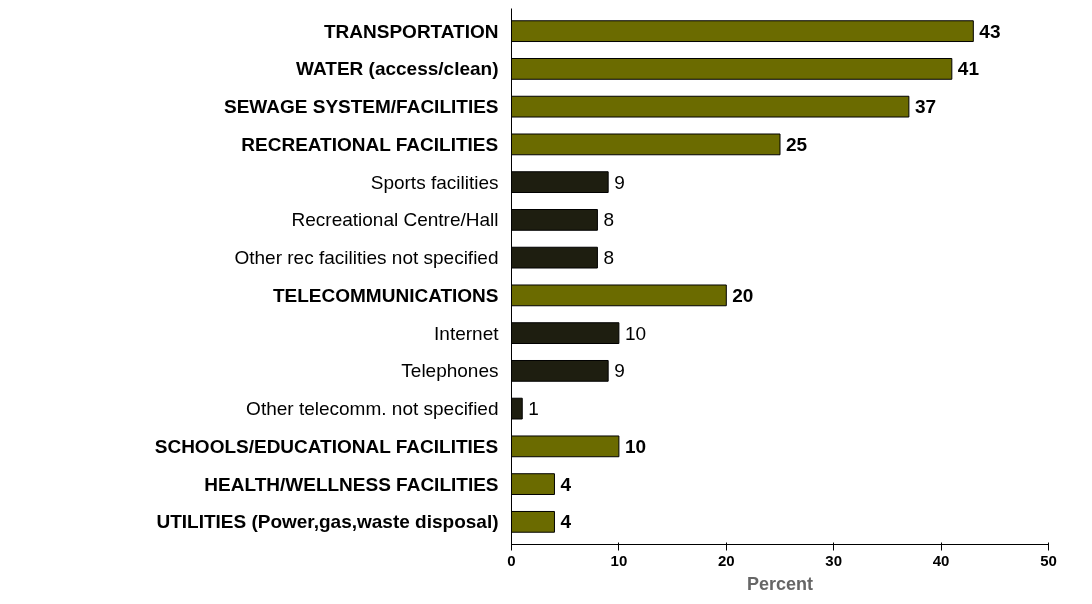 Image resolution: width=1092 pixels, height=604 pixels. What do you see at coordinates (743, 295) in the screenshot?
I see `data-label: 20` at bounding box center [743, 295].